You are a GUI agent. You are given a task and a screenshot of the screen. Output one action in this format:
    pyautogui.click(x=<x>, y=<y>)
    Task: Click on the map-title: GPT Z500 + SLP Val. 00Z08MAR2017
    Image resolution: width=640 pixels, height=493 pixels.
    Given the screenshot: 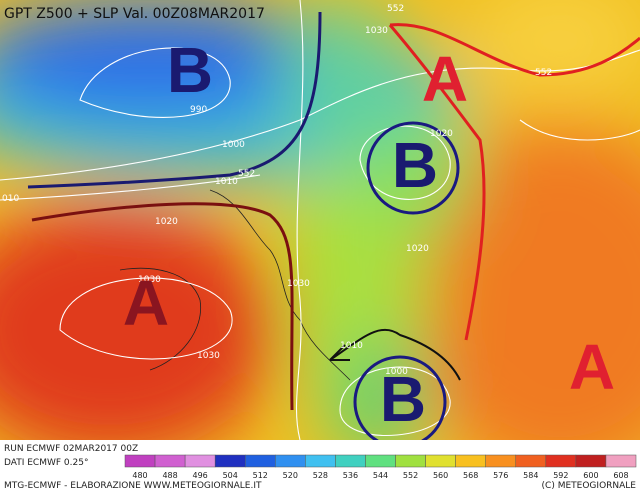 What is the action you would take?
    pyautogui.click(x=134, y=14)
    